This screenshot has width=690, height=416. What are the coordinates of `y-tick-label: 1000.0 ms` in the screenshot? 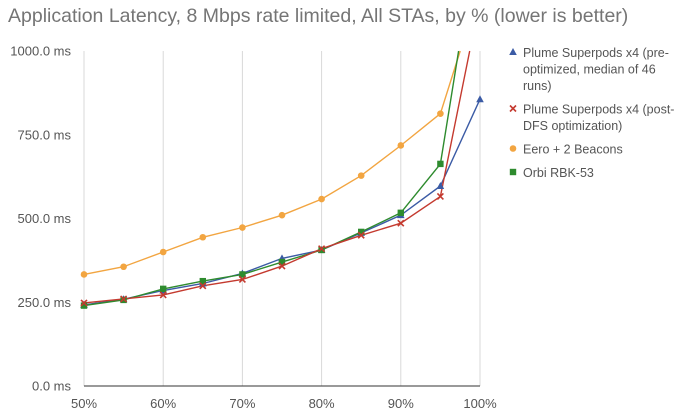 It's located at (40, 51).